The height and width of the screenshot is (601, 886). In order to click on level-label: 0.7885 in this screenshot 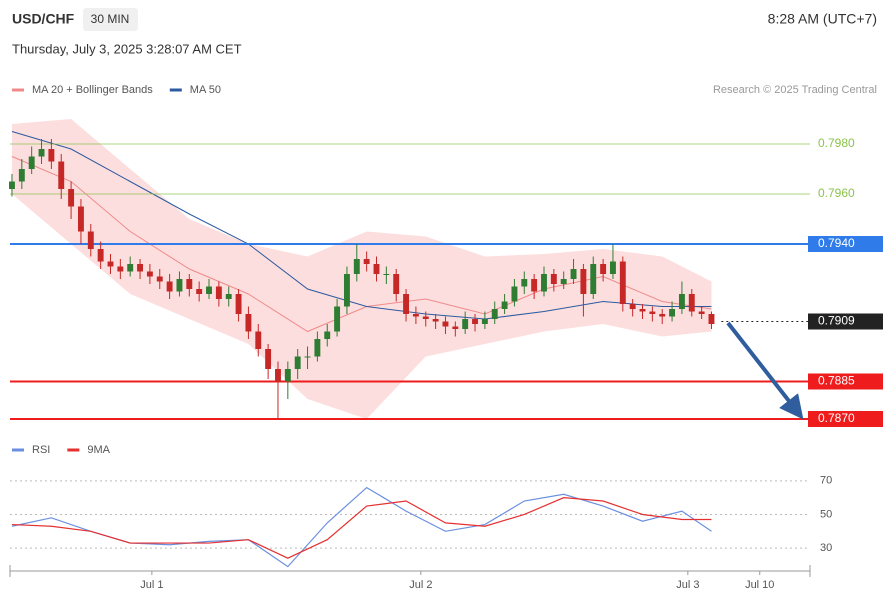, I will do `click(836, 381)`.